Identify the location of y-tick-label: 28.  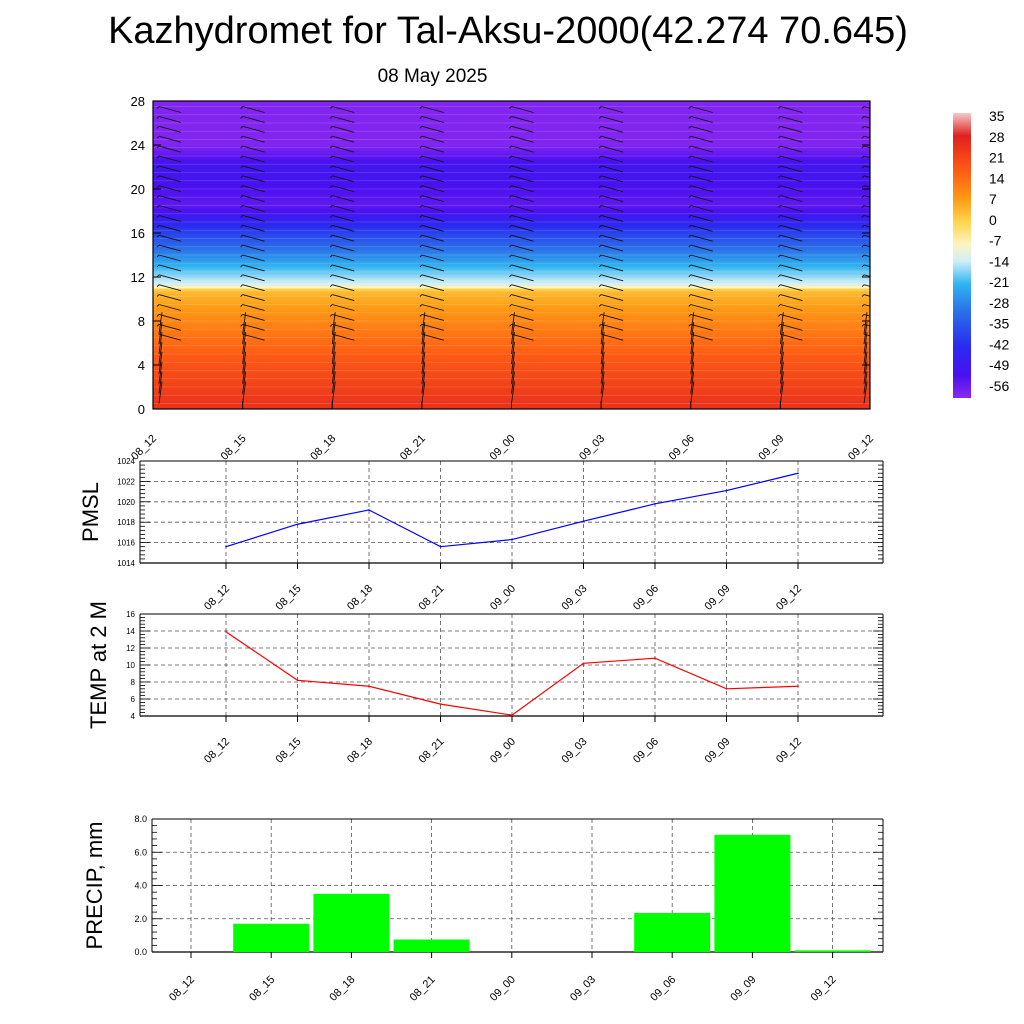
(138, 101).